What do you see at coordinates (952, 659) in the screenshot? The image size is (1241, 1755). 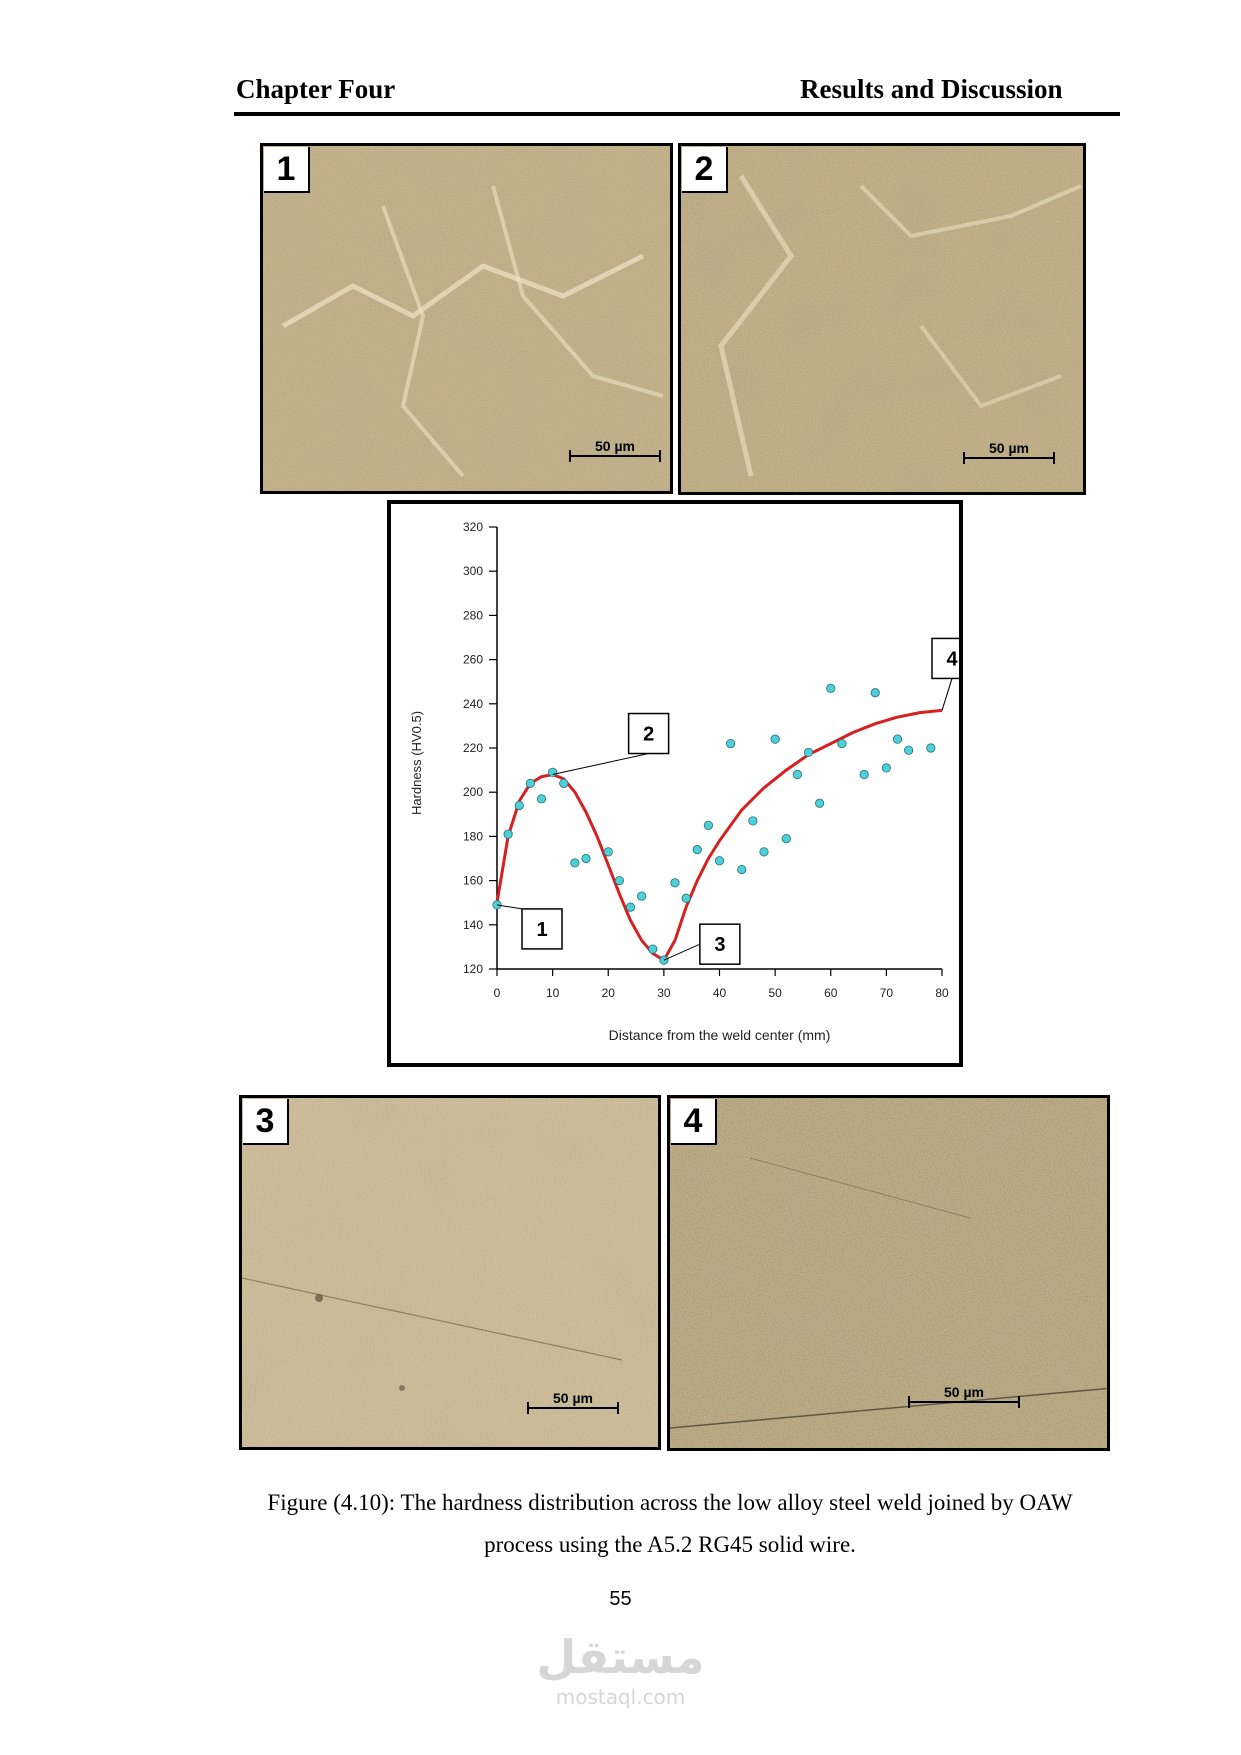 I see `callout-label: 4` at bounding box center [952, 659].